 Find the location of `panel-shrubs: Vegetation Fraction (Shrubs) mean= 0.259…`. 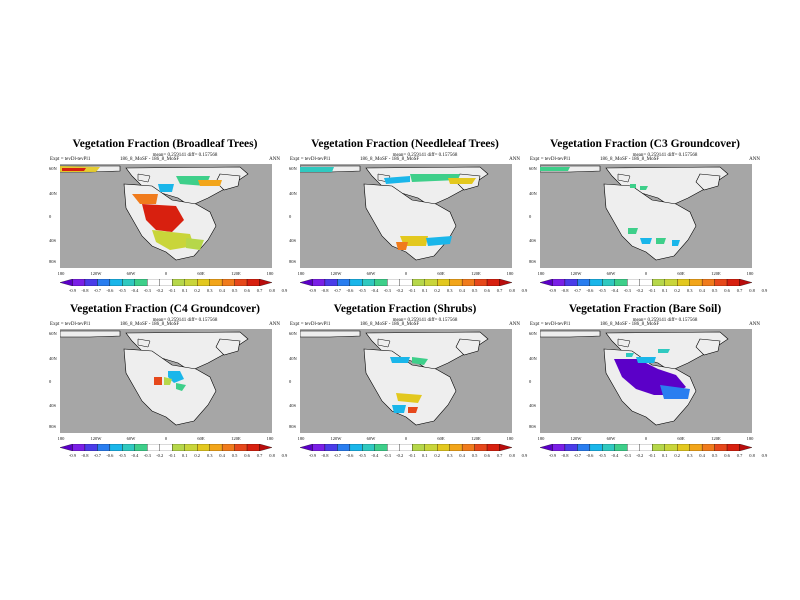

panel-shrubs: Vegetation Fraction (Shrubs) mean= 0.259… is located at coordinates (408, 383).